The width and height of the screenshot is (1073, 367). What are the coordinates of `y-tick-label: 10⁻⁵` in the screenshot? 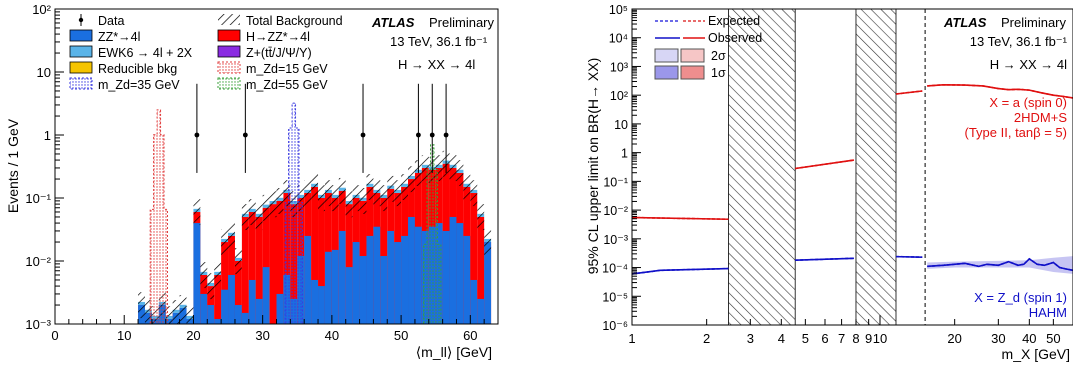 It's located at (615, 297).